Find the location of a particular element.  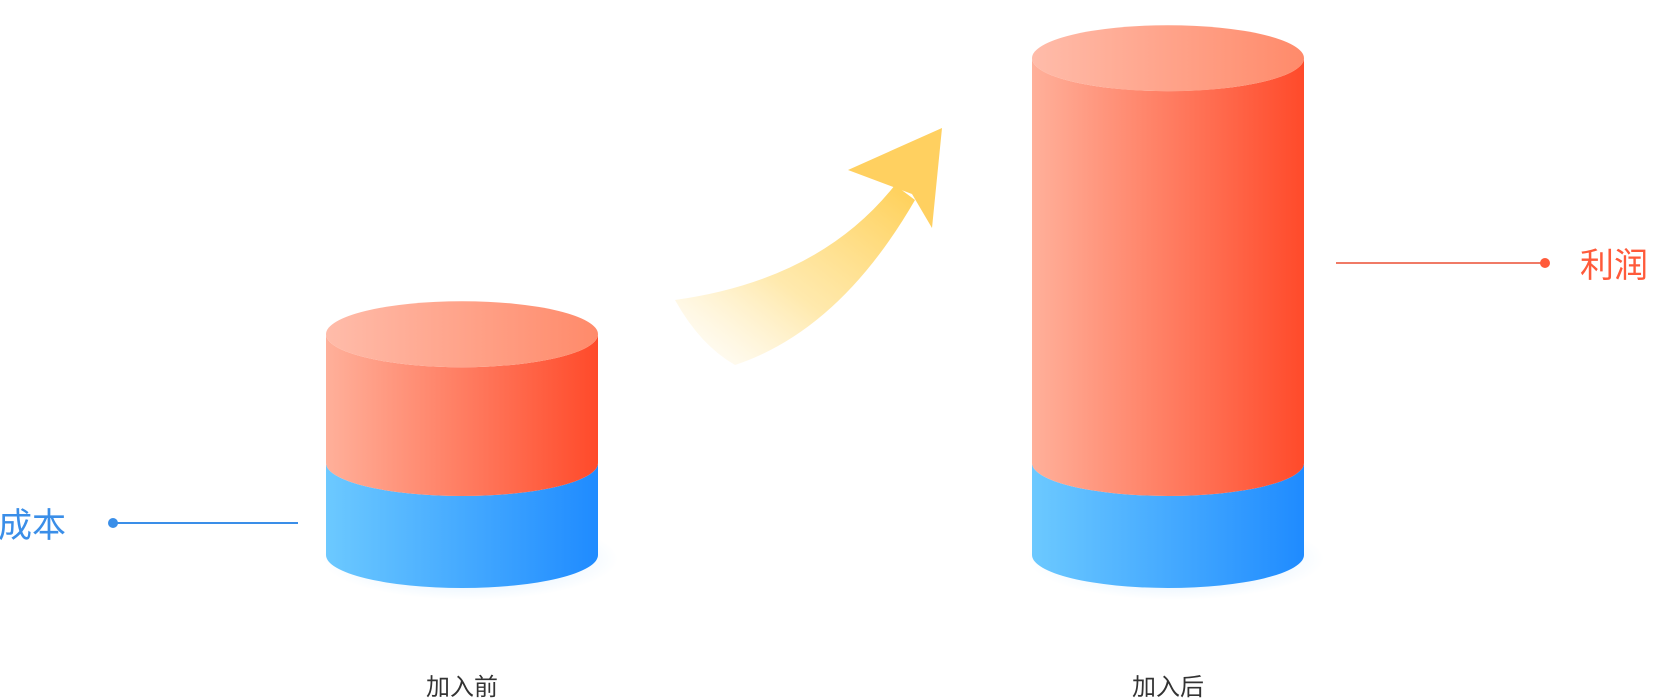

legend-label-cost: 成本 is located at coordinates (33, 526).